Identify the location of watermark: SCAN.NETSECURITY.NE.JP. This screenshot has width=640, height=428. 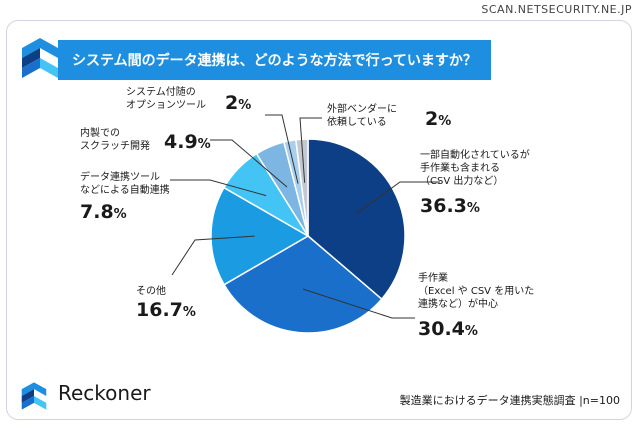
(556, 9).